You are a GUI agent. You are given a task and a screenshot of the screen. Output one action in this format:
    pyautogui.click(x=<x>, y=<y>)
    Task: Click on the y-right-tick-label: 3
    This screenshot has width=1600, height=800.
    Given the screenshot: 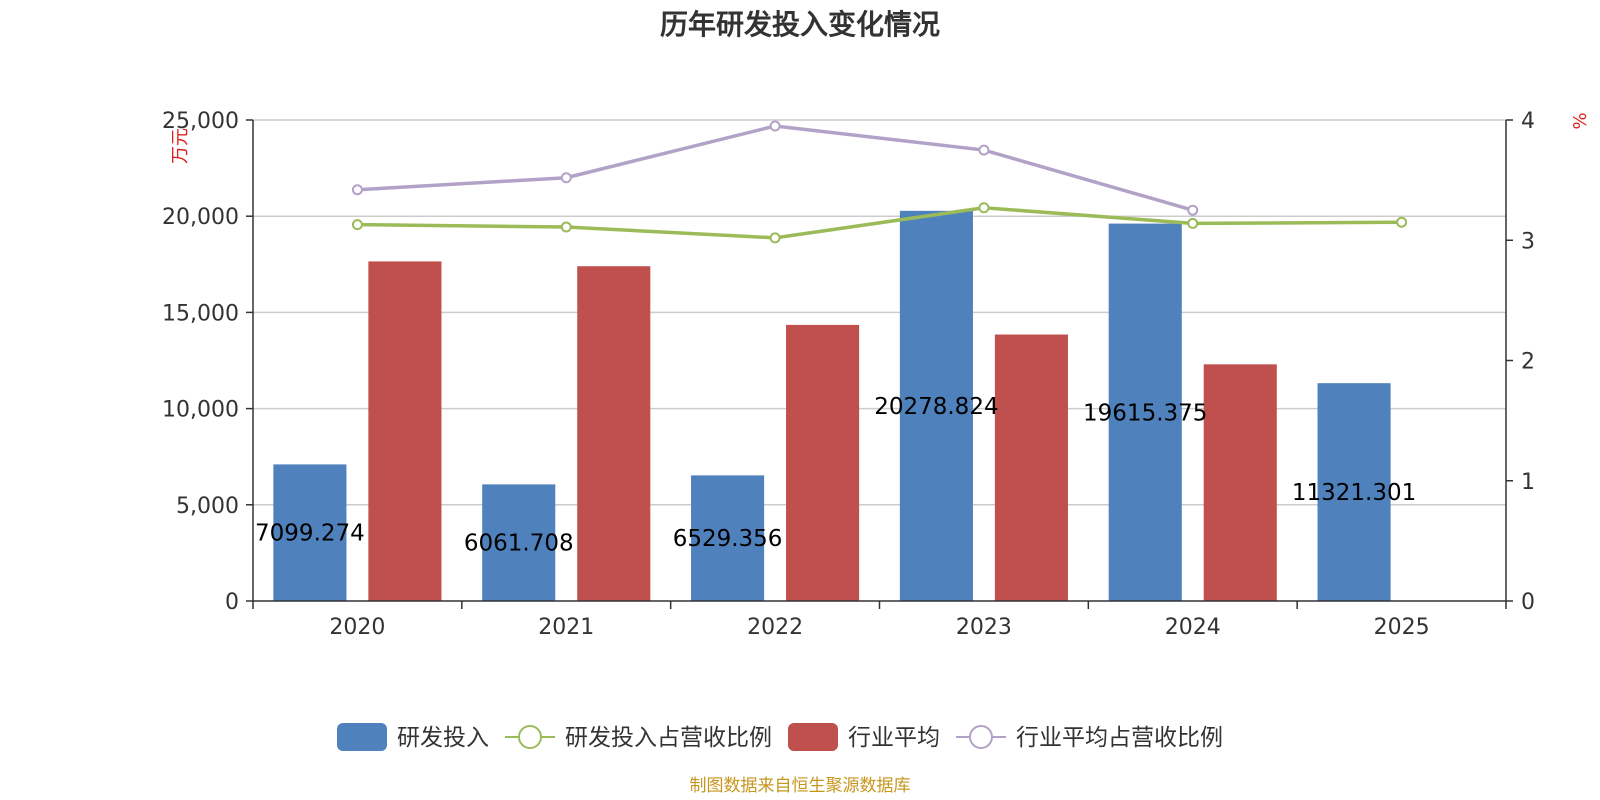 What is the action you would take?
    pyautogui.click(x=1528, y=241)
    